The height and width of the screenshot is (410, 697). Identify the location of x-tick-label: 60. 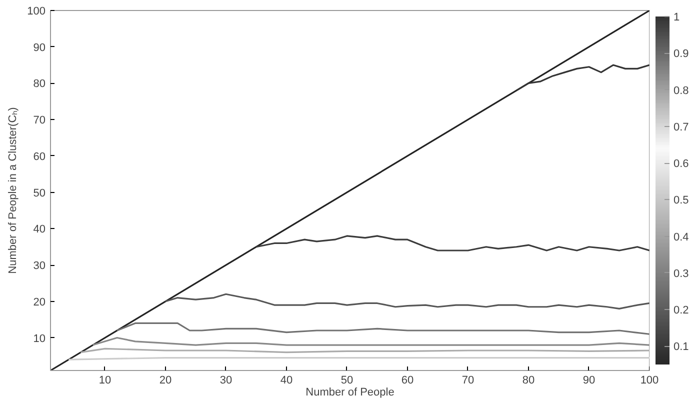
(407, 380).